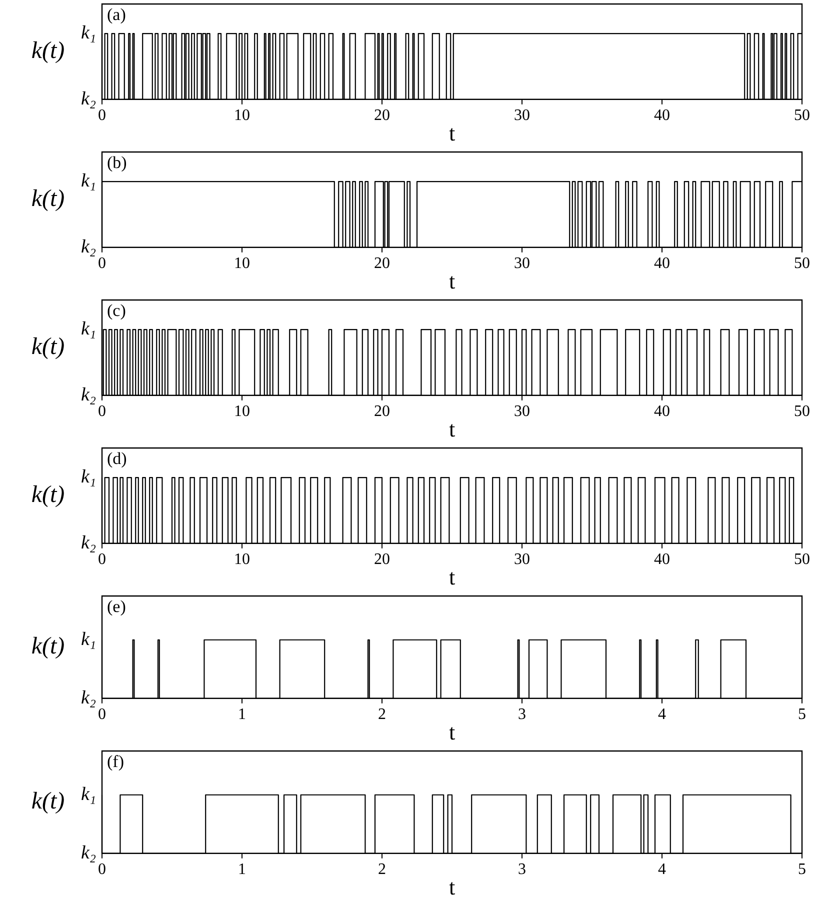  What do you see at coordinates (115, 761) in the screenshot?
I see `text: (f)` at bounding box center [115, 761].